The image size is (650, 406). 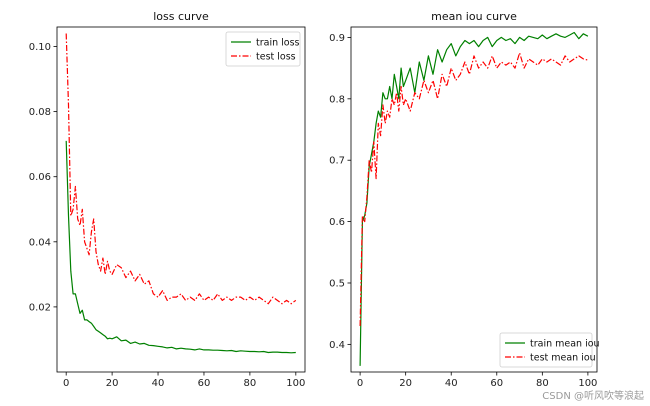 I want to click on y-tick-label: 0.08, so click(x=40, y=112).